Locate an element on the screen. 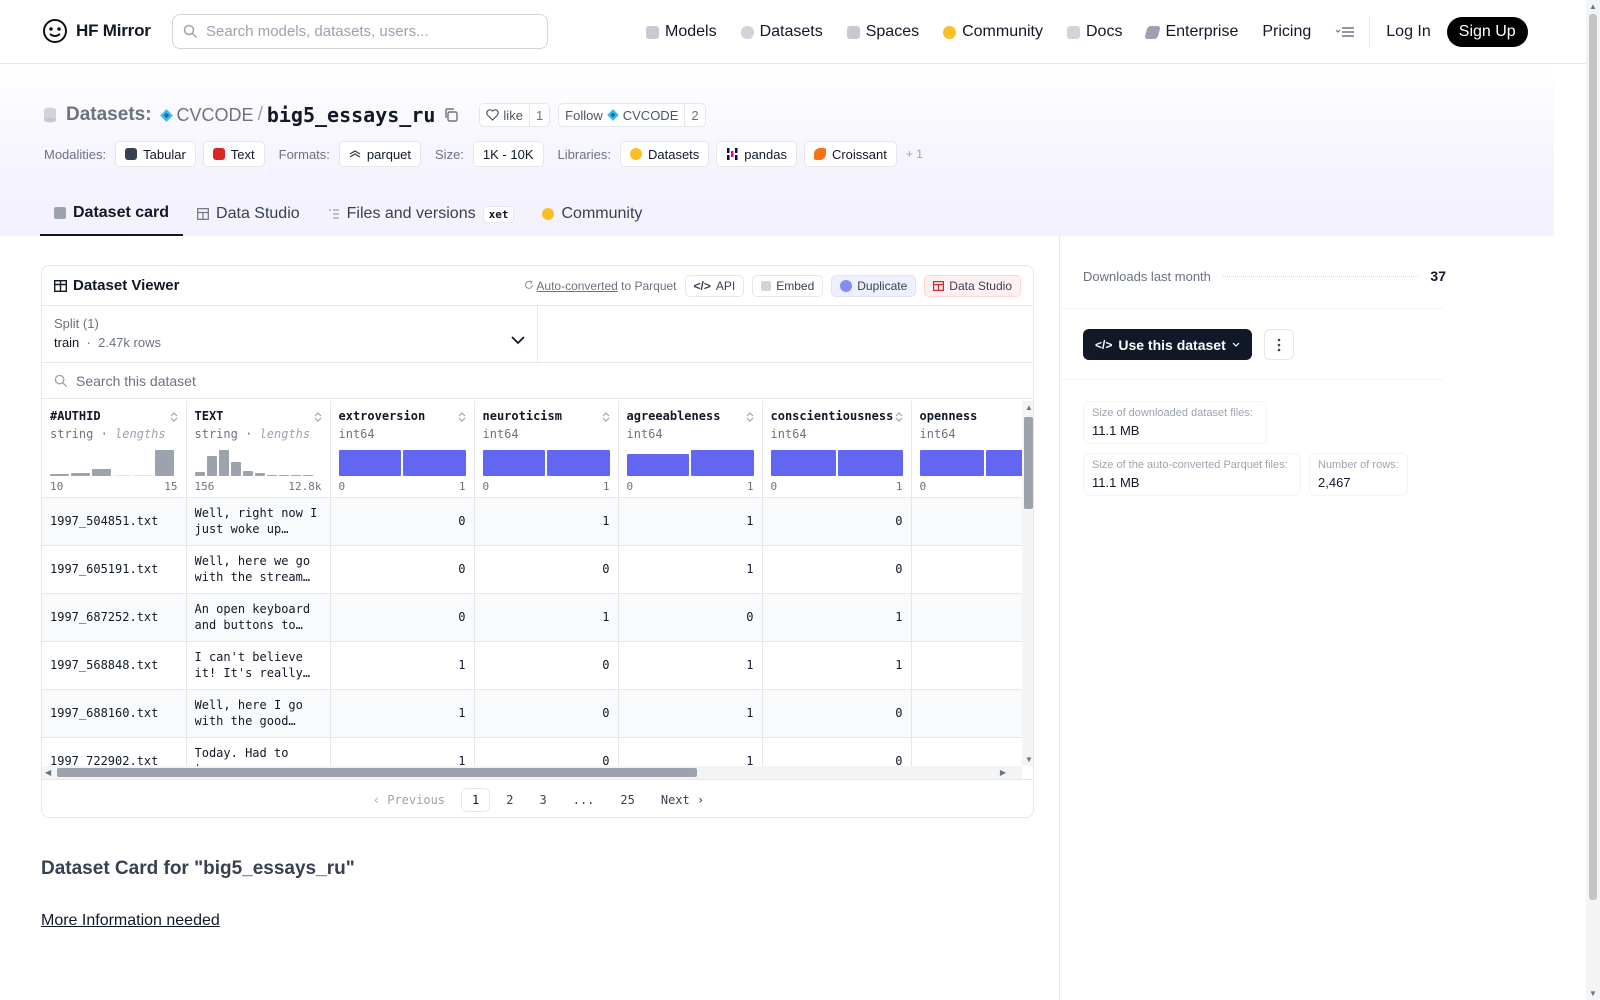 The image size is (1600, 1000). tag-size: 1K - 10K is located at coordinates (508, 154).